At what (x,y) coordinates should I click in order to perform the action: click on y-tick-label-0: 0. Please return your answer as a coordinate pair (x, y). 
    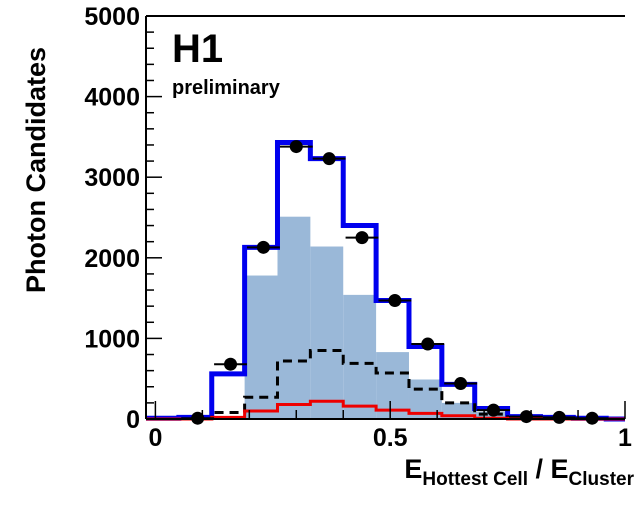
    Looking at the image, I should click on (133, 420).